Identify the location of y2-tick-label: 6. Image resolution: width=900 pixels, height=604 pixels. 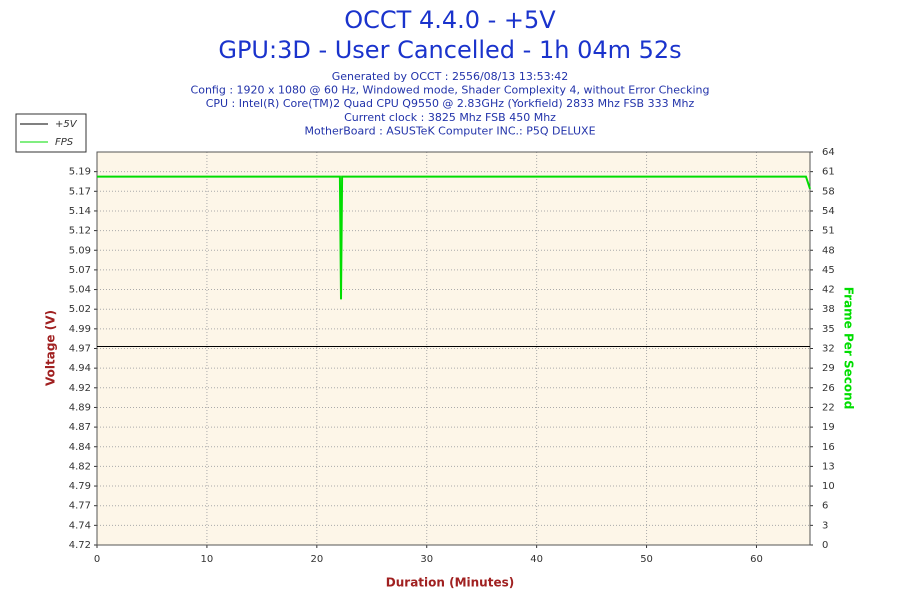
(825, 506).